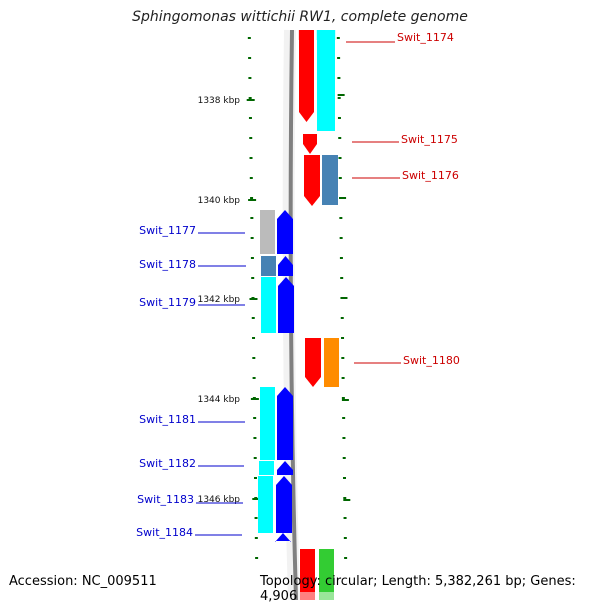 This screenshot has height=604, width=600. Describe the element at coordinates (167, 230) in the screenshot. I see `gene-label: Swit_1177` at that location.